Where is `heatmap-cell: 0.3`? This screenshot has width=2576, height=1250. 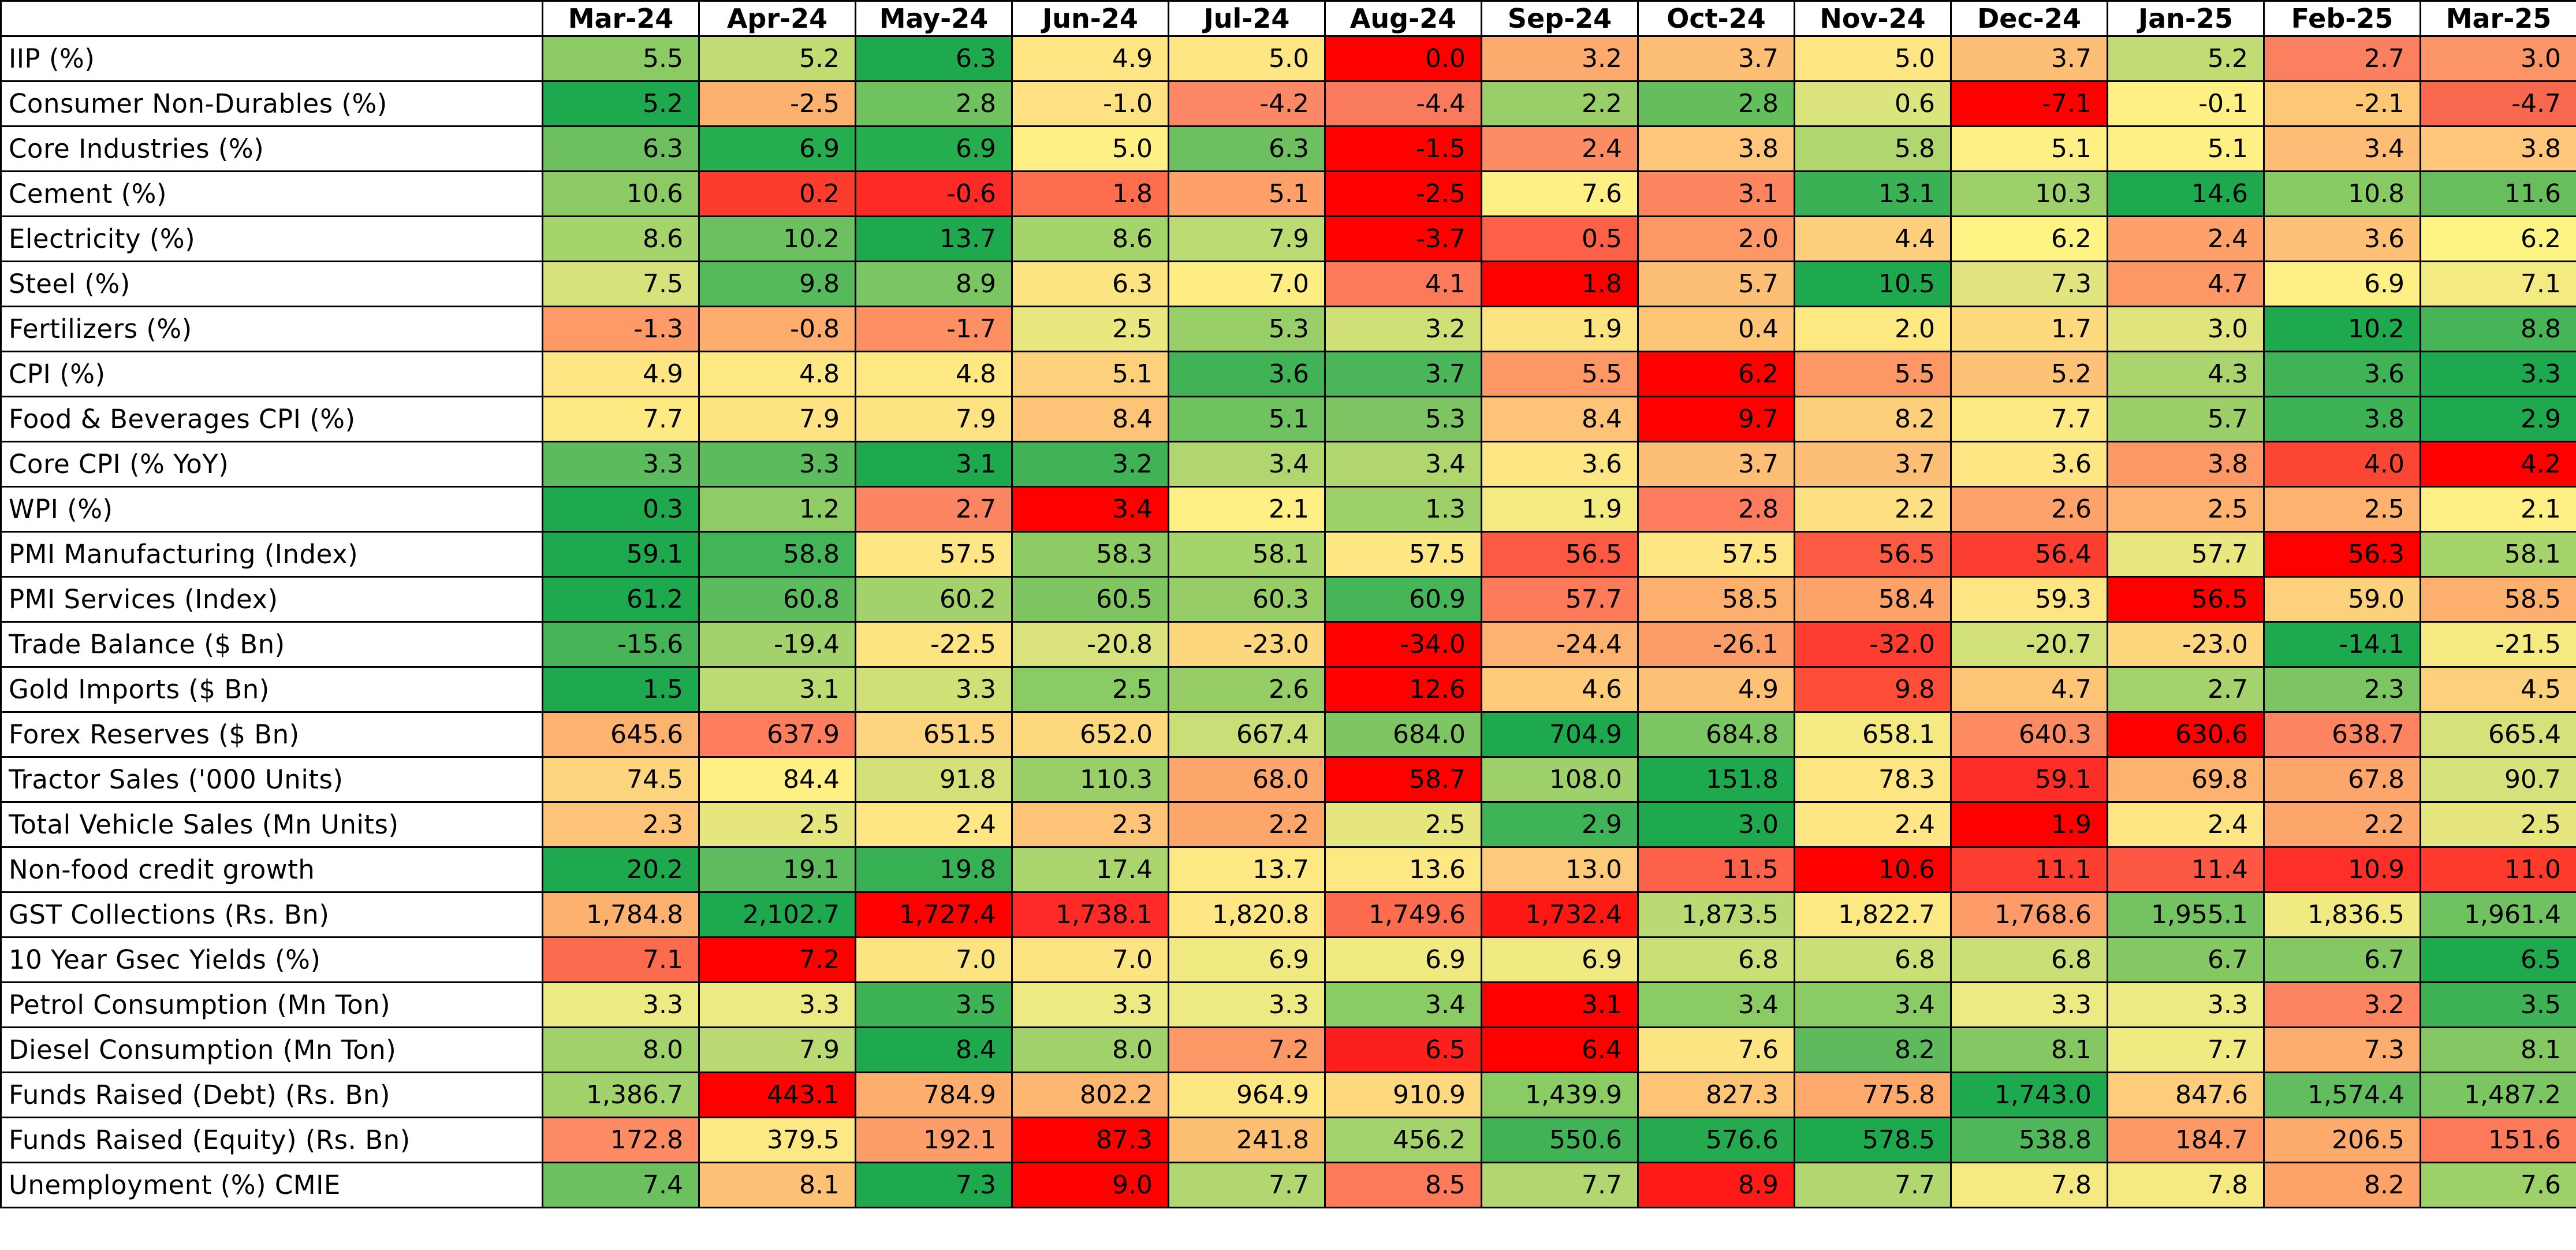 heatmap-cell: 0.3 is located at coordinates (621, 509).